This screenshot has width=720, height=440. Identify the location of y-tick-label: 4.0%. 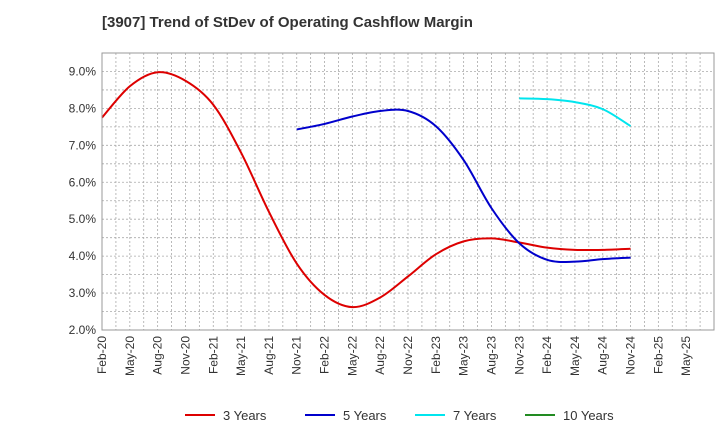
(83, 256).